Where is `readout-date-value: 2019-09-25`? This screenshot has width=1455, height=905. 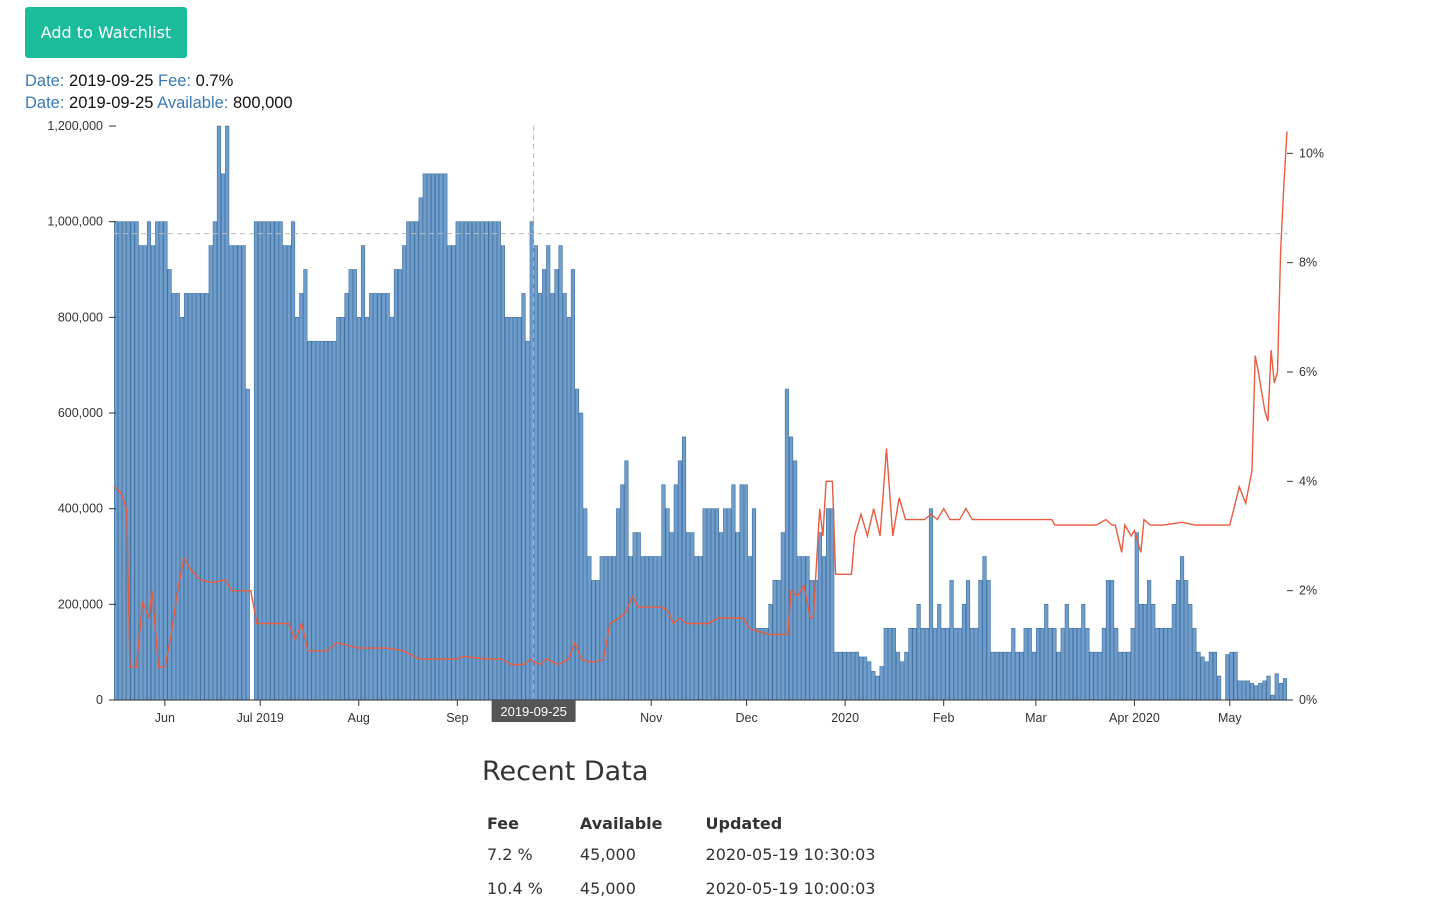 readout-date-value: 2019-09-25 is located at coordinates (111, 103).